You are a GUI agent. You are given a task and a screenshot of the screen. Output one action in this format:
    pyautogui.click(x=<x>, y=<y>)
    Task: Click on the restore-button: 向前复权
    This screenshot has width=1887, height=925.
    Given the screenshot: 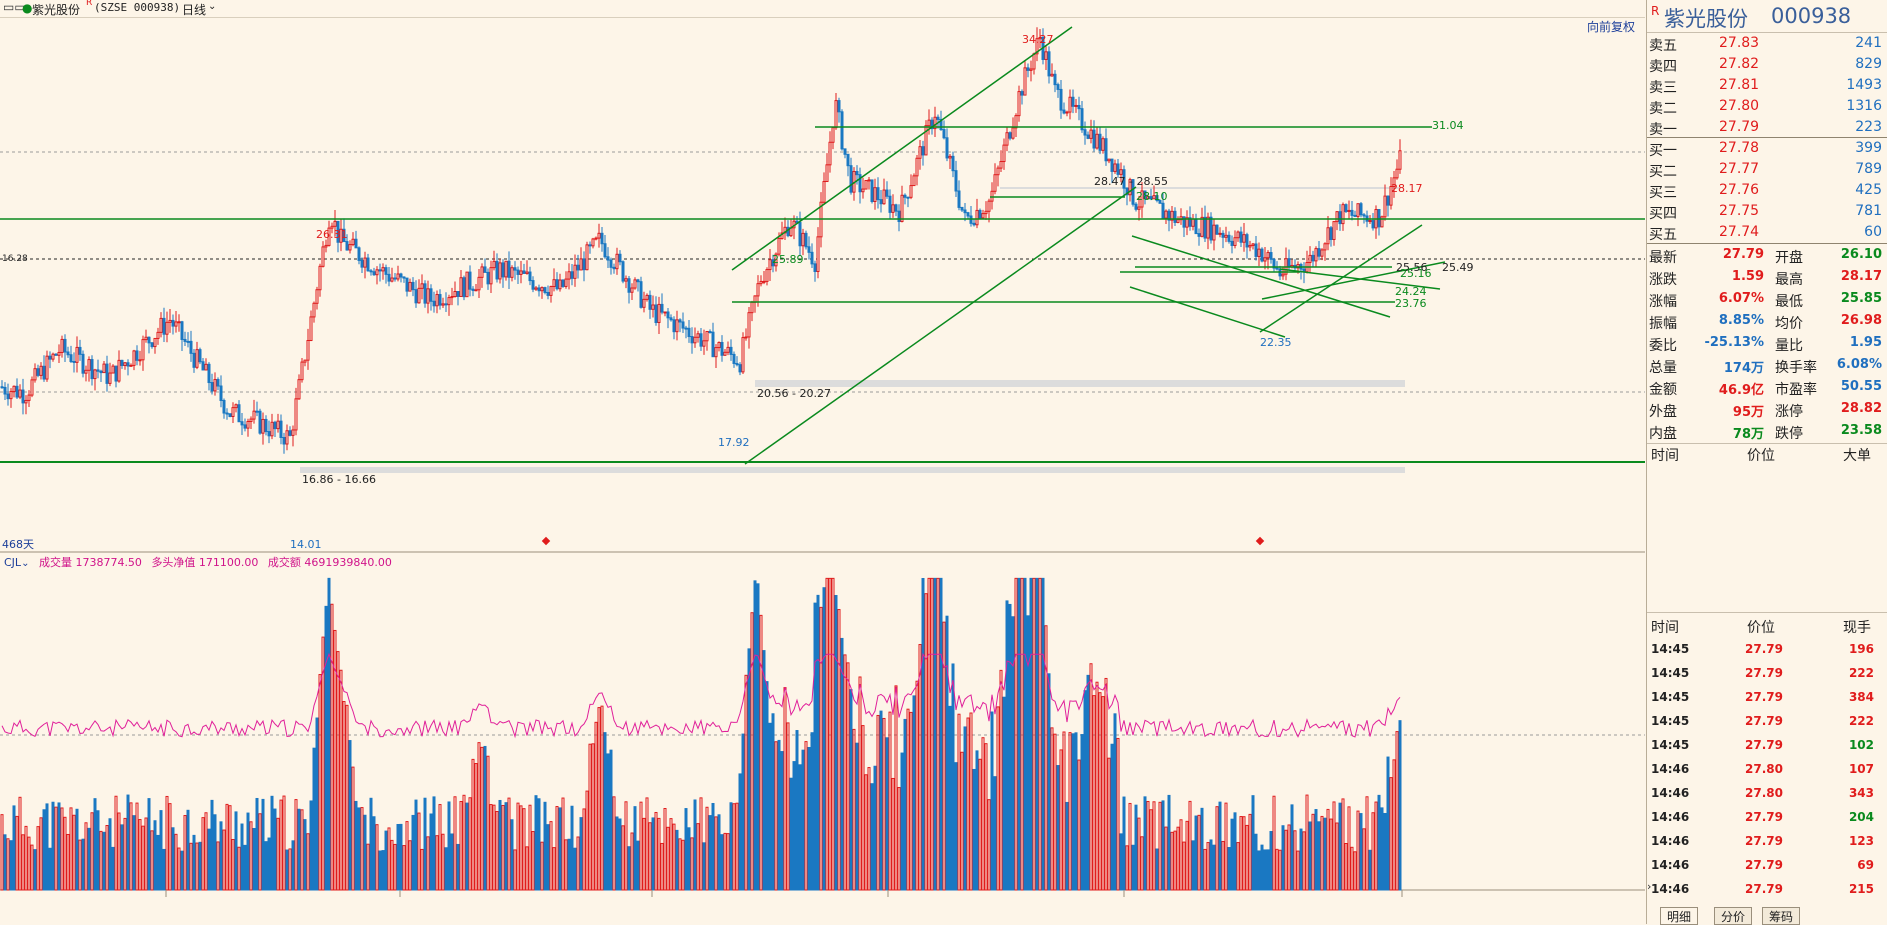 What is the action you would take?
    pyautogui.click(x=1610, y=27)
    